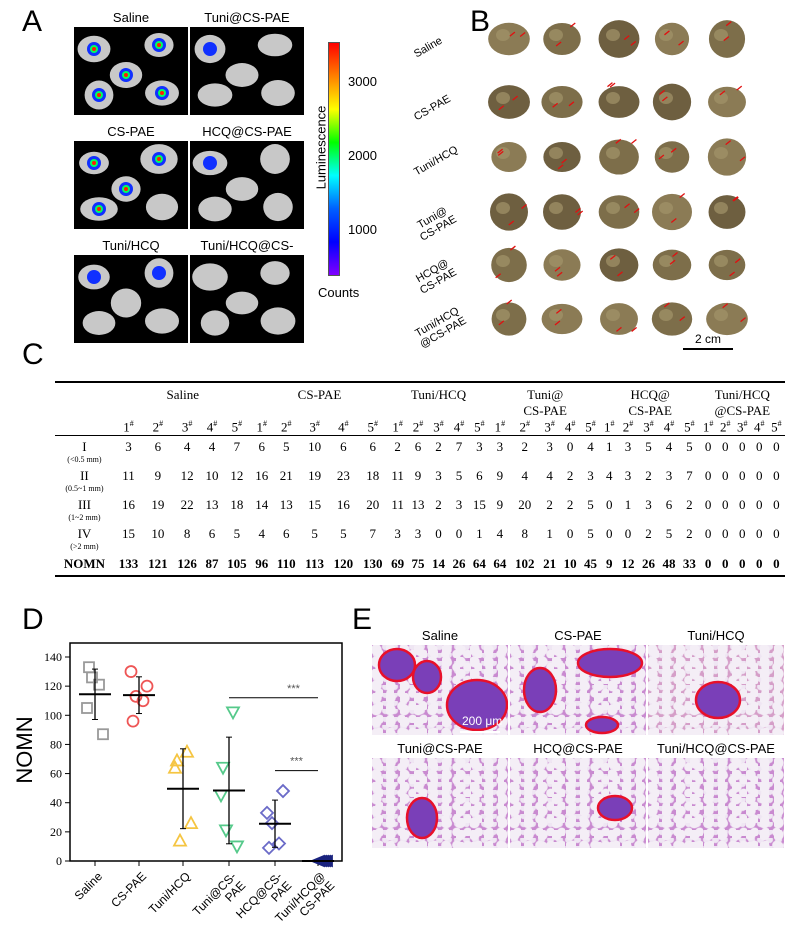  Describe the element at coordinates (479, 534) in the screenshot. I see `table-cell: 1` at that location.